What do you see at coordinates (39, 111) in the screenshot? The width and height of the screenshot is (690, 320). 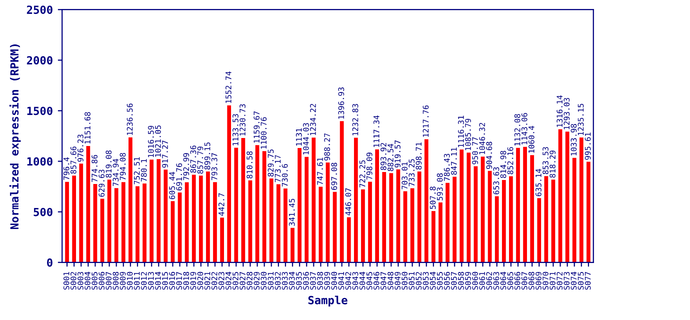 I see `y-tick-label: 1500` at bounding box center [39, 111].